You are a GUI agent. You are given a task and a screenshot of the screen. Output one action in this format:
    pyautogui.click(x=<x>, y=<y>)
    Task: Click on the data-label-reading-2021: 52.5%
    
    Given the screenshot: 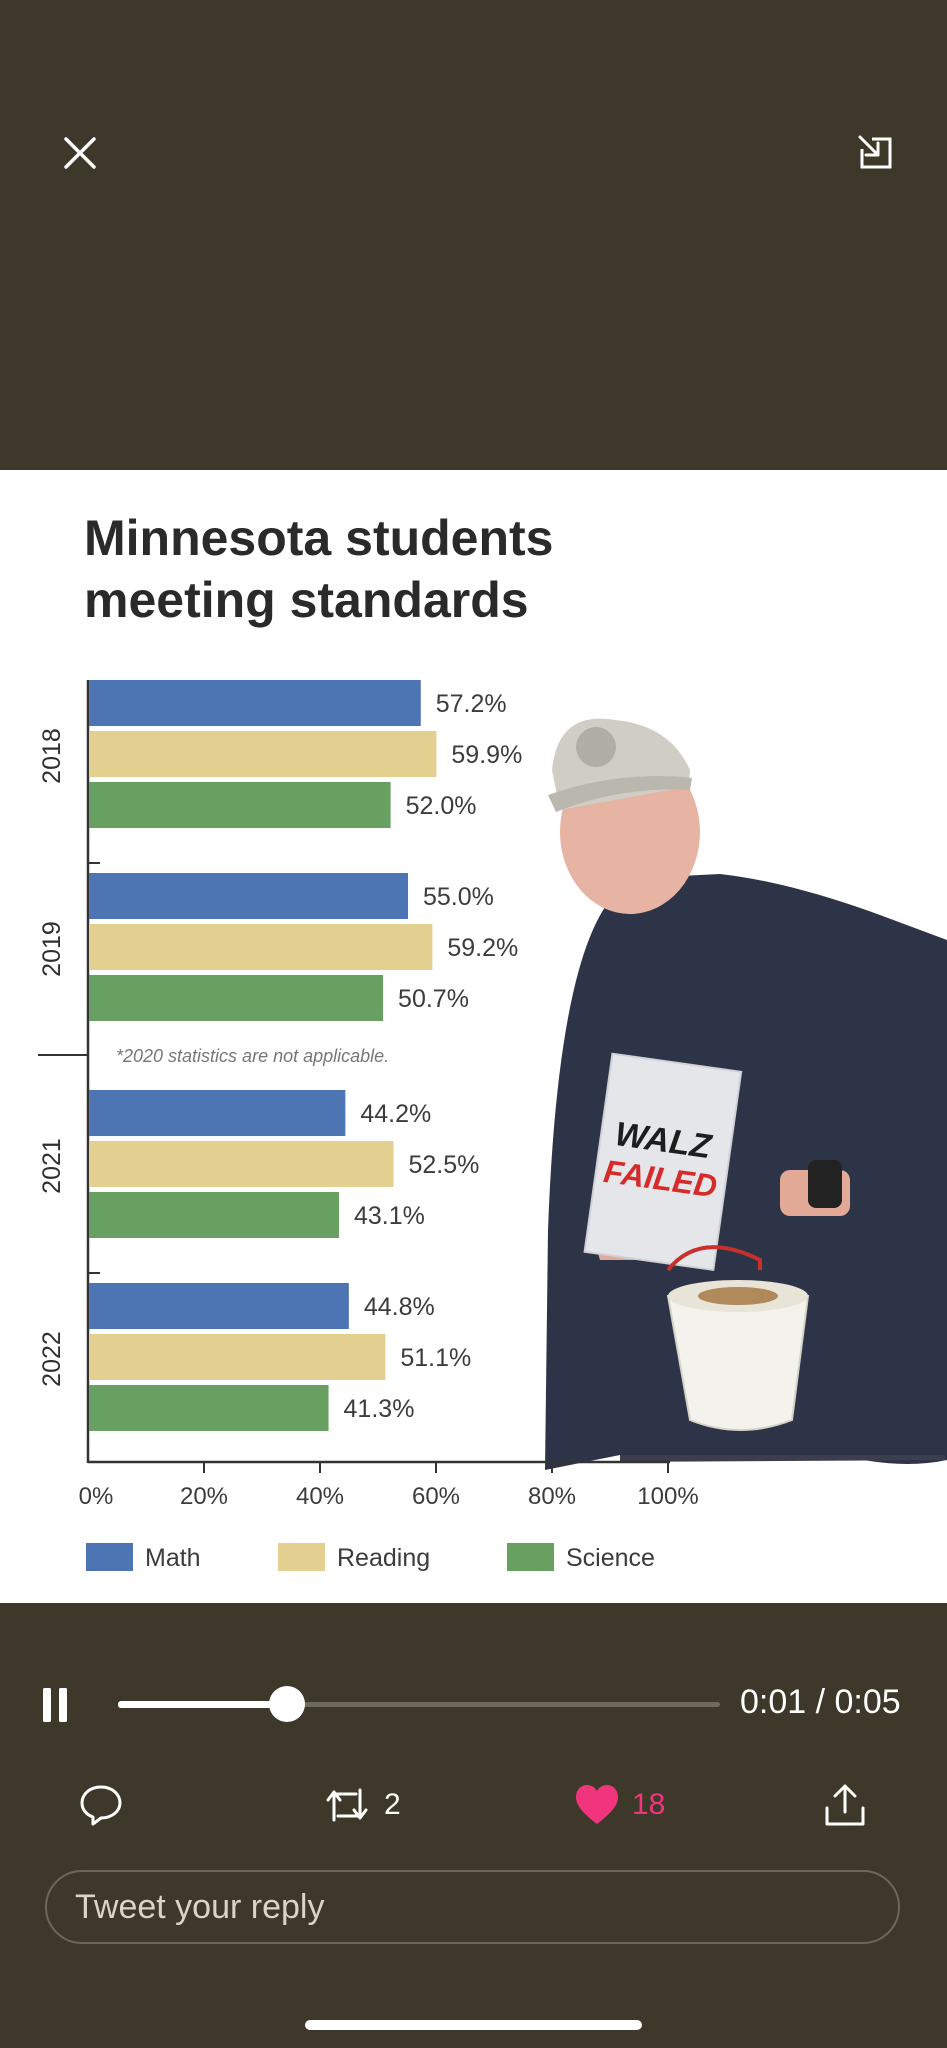 What is the action you would take?
    pyautogui.click(x=444, y=1165)
    